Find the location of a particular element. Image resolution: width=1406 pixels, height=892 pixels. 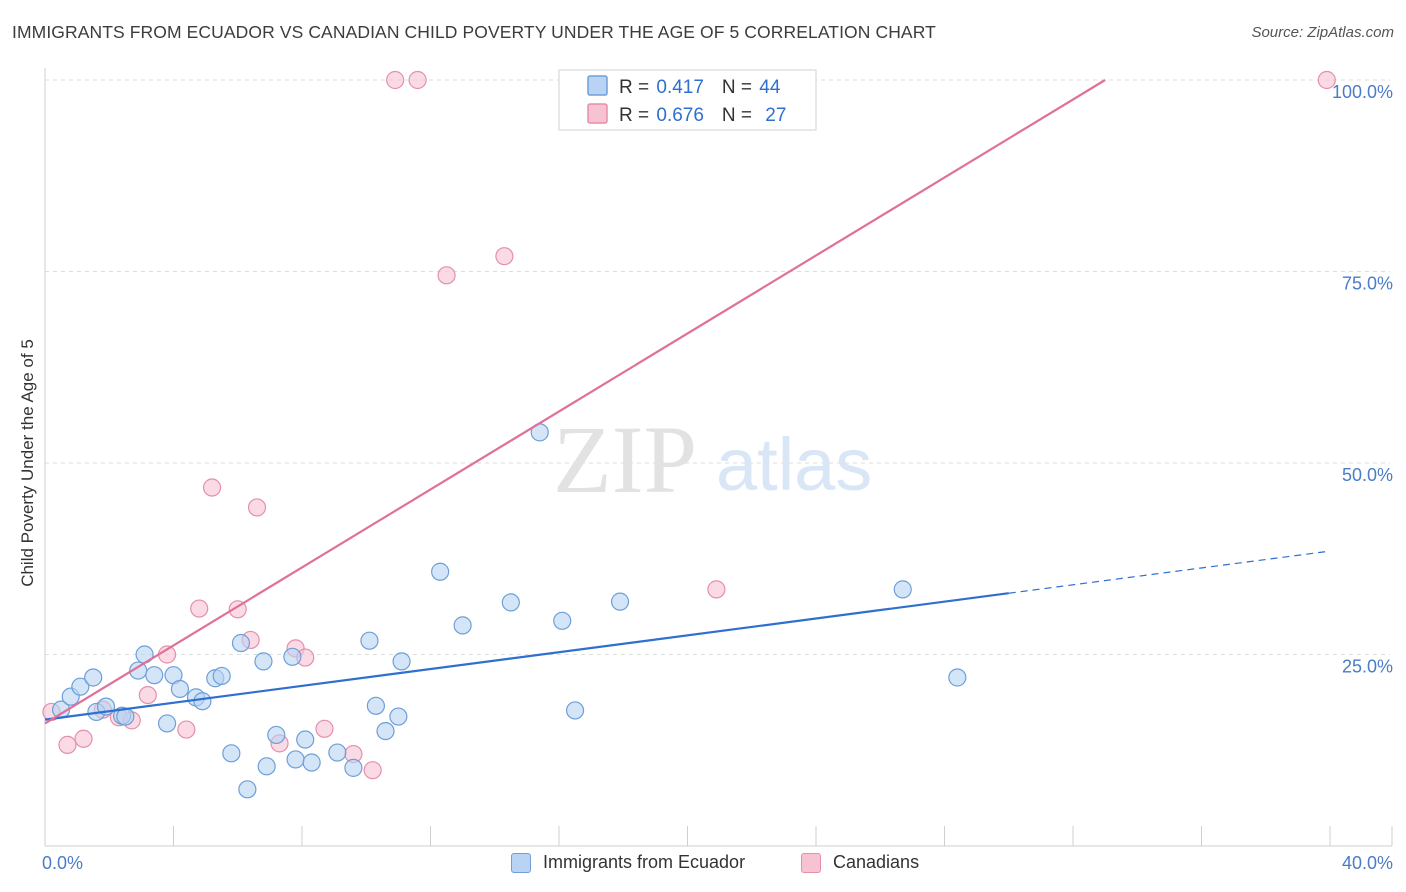

watermark: ZIP atlas is located at coordinates (712, 459).